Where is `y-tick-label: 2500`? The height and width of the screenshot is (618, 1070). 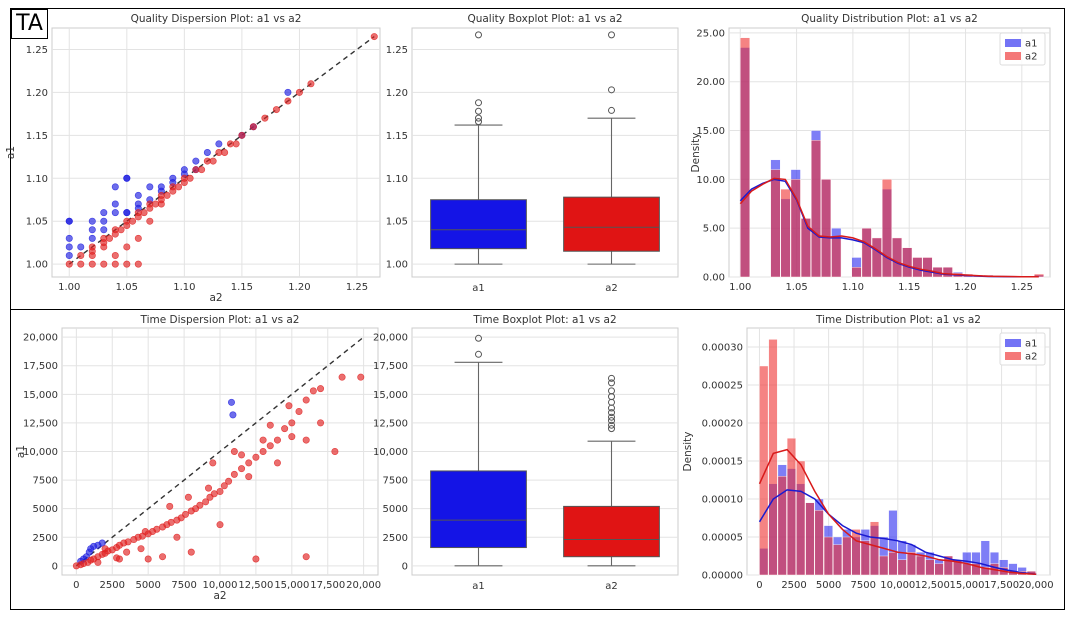 y-tick-label: 2500 is located at coordinates (395, 538).